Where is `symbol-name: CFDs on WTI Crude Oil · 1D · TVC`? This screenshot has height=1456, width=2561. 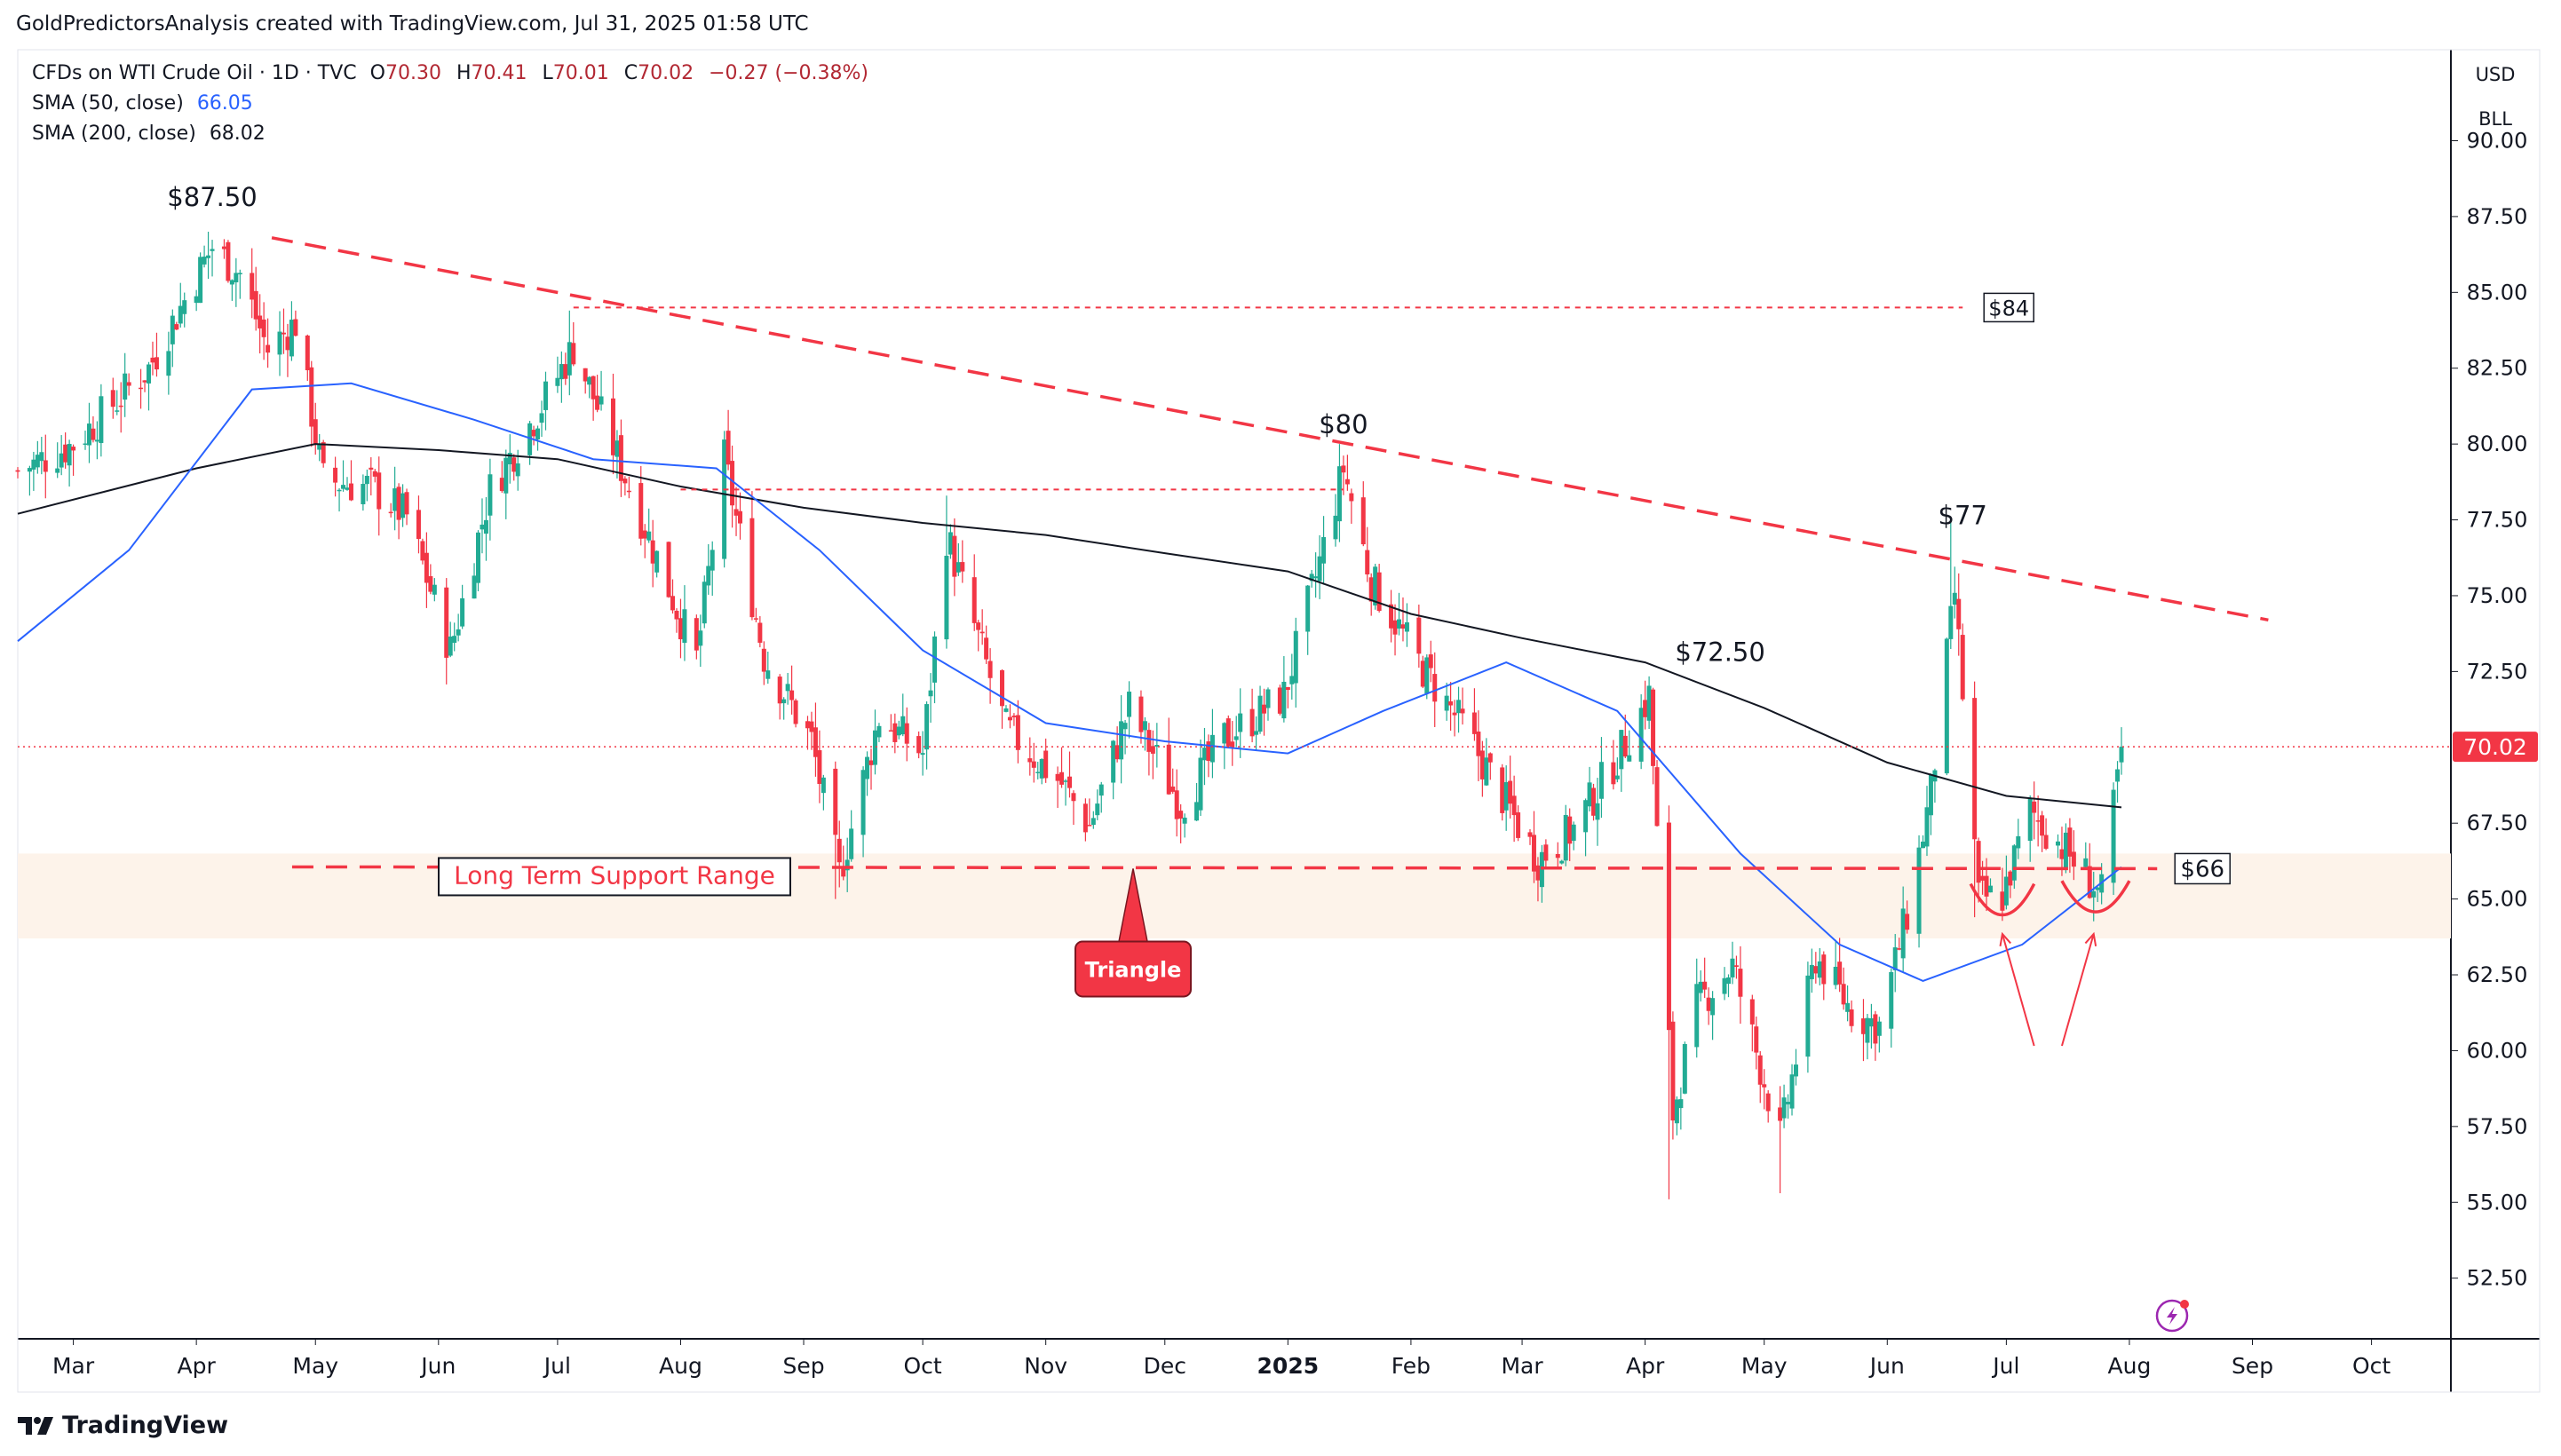
symbol-name: CFDs on WTI Crude Oil · 1D · TVC is located at coordinates (195, 73).